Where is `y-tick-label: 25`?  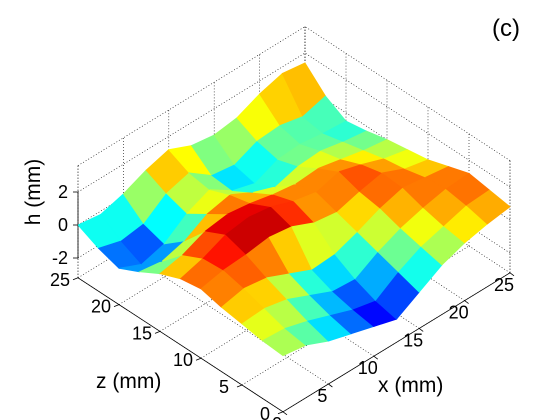 y-tick-label: 25 is located at coordinates (60, 280).